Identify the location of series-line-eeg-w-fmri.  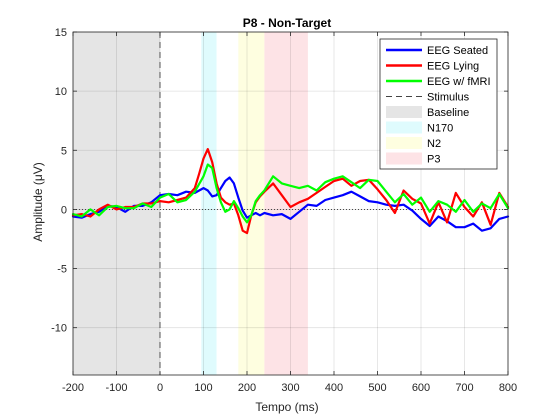
(290, 193).